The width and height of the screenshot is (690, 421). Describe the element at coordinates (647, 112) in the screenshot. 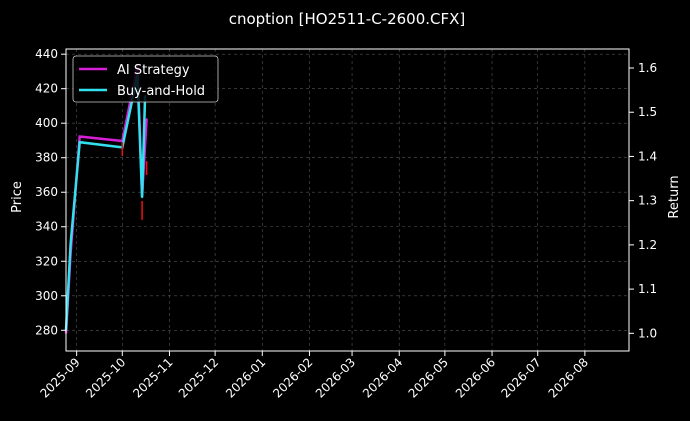

I see `y2-tick-label: 1.5` at that location.